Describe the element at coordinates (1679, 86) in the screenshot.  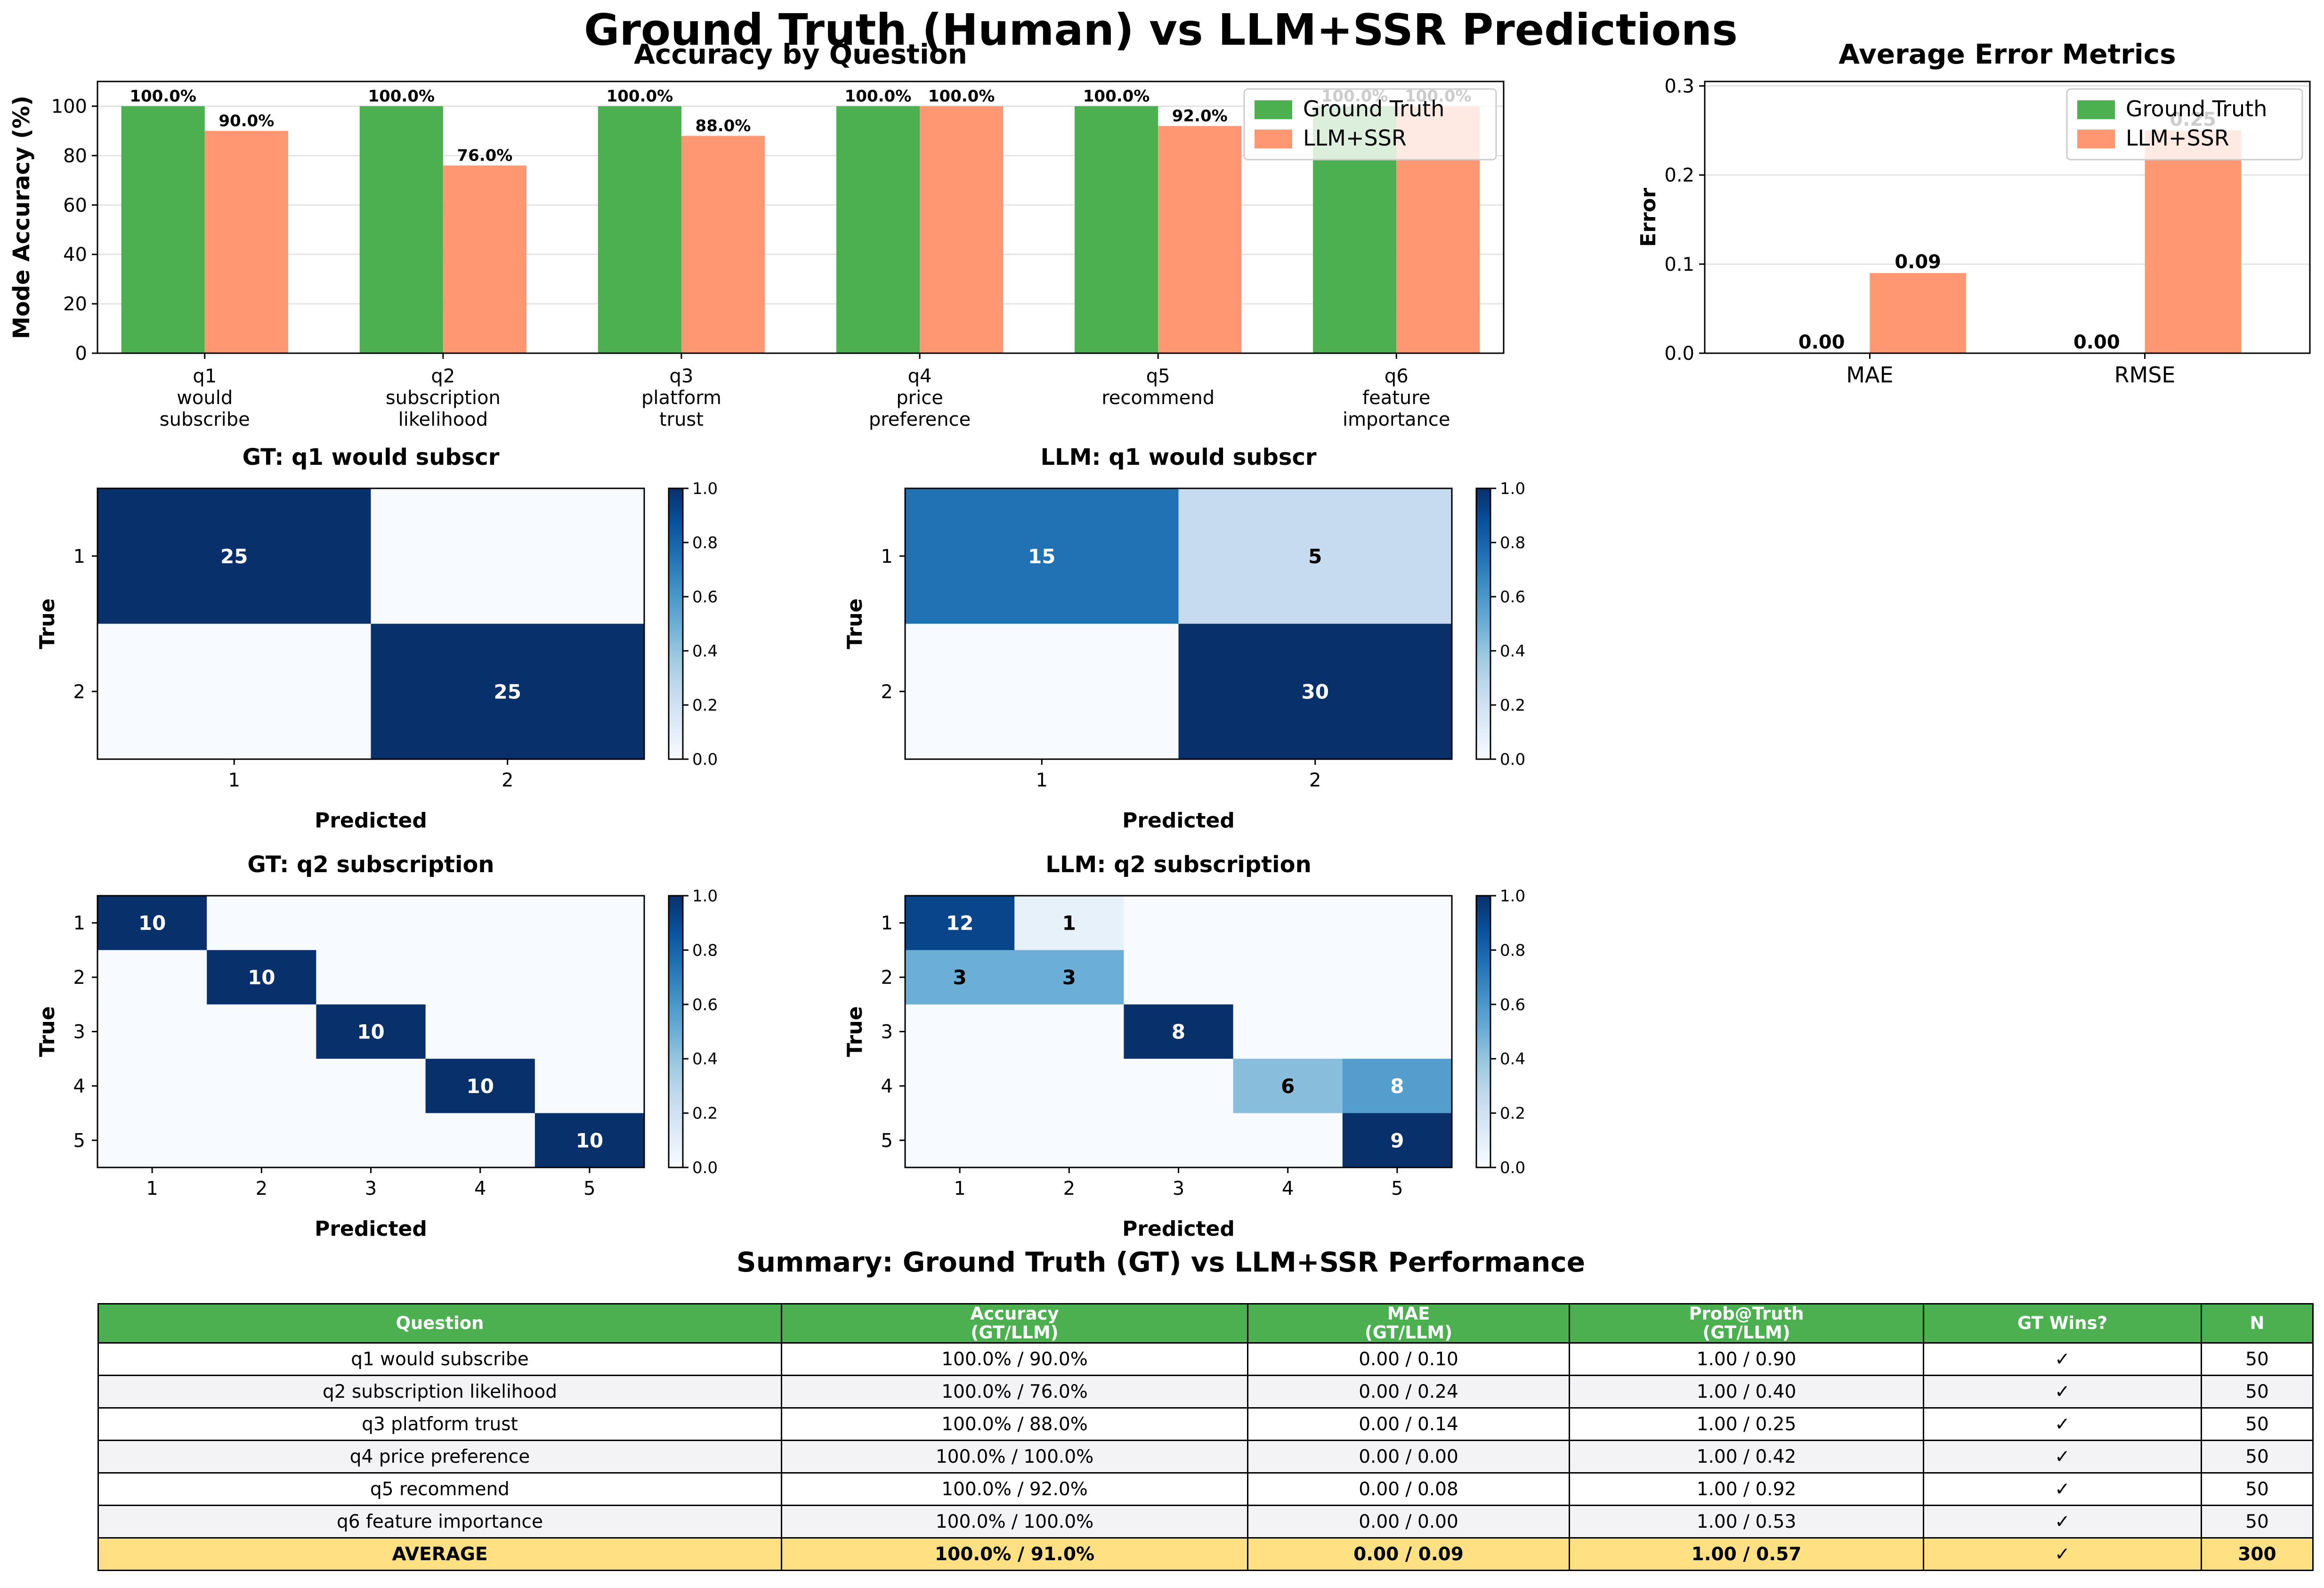
I see `y-tick-label: 0.3` at that location.